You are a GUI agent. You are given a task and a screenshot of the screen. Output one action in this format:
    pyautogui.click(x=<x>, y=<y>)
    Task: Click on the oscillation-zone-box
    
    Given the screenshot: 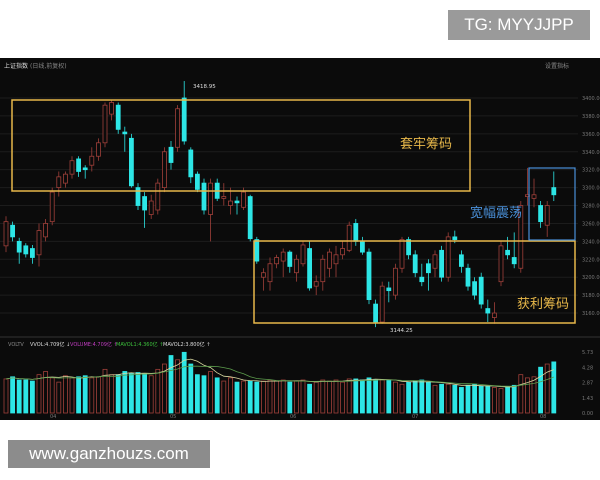 What is the action you would take?
    pyautogui.click(x=552, y=204)
    